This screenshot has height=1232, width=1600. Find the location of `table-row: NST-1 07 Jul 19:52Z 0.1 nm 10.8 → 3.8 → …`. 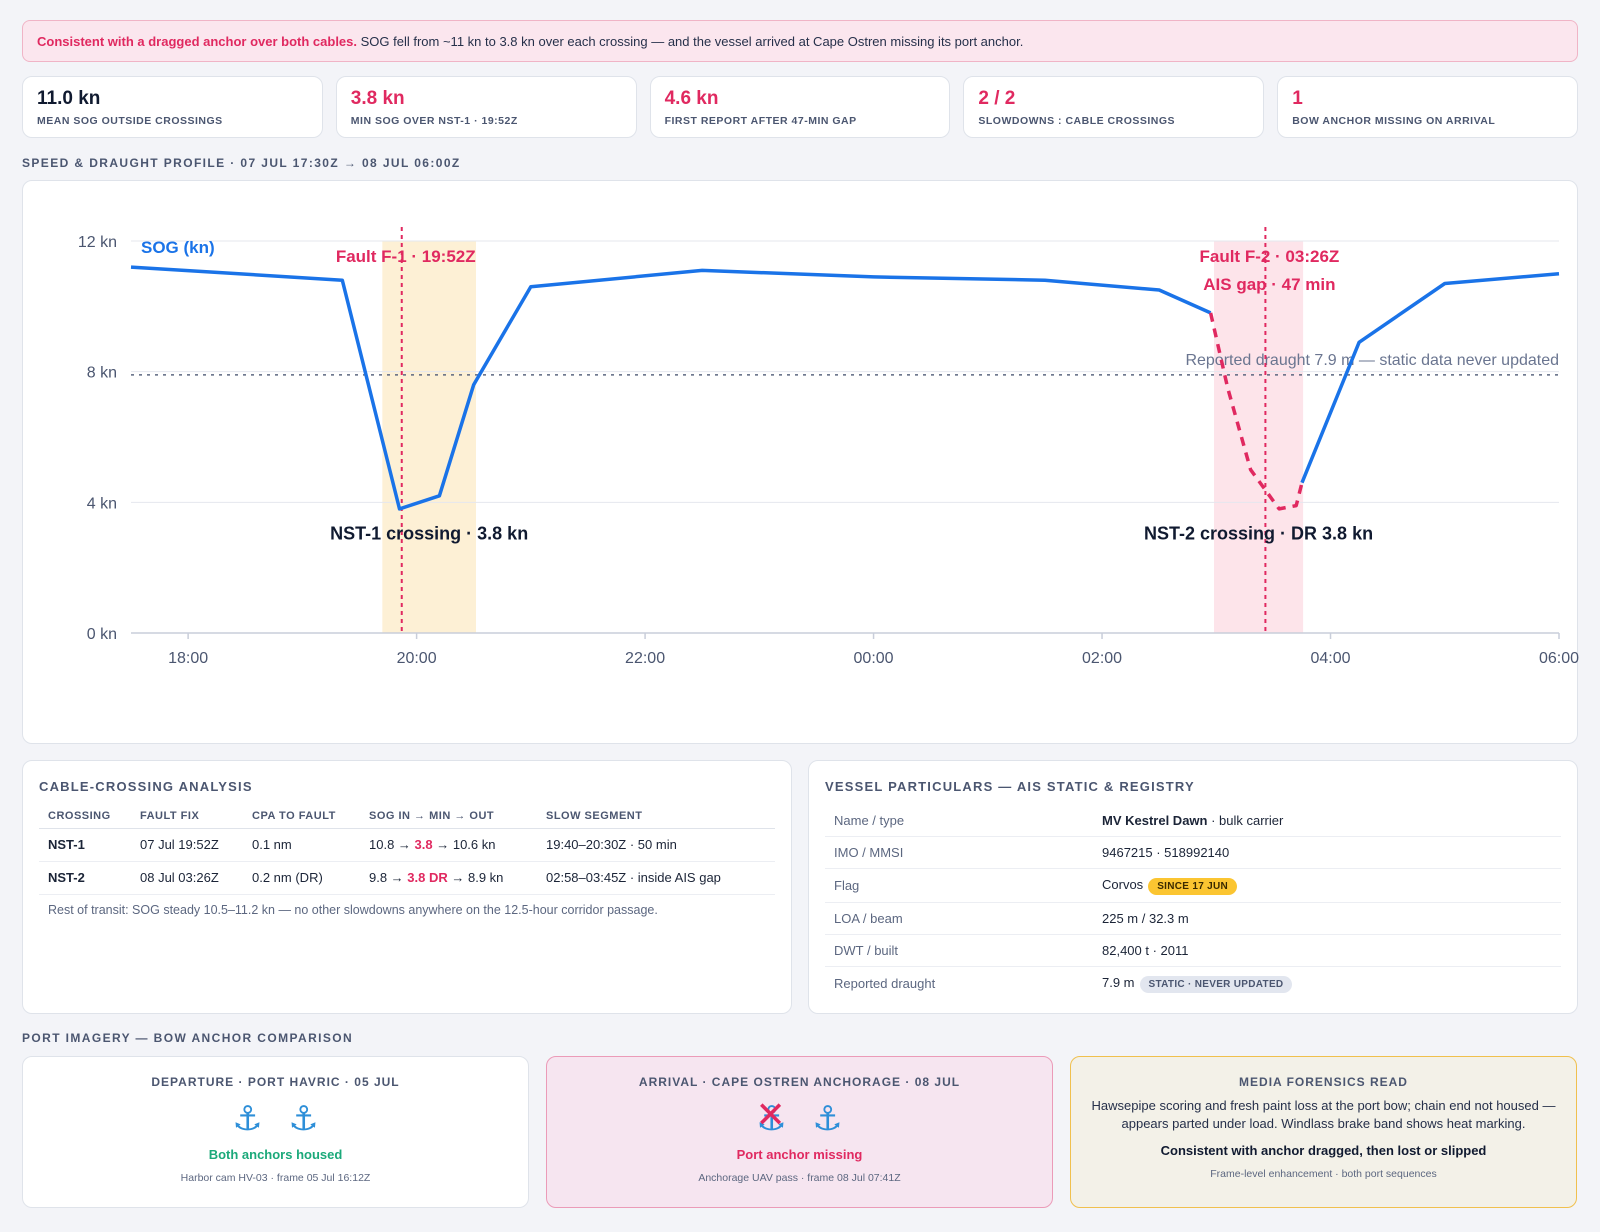

table-row: NST-1 07 Jul 19:52Z 0.1 nm 10.8 → 3.8 → … is located at coordinates (407, 845).